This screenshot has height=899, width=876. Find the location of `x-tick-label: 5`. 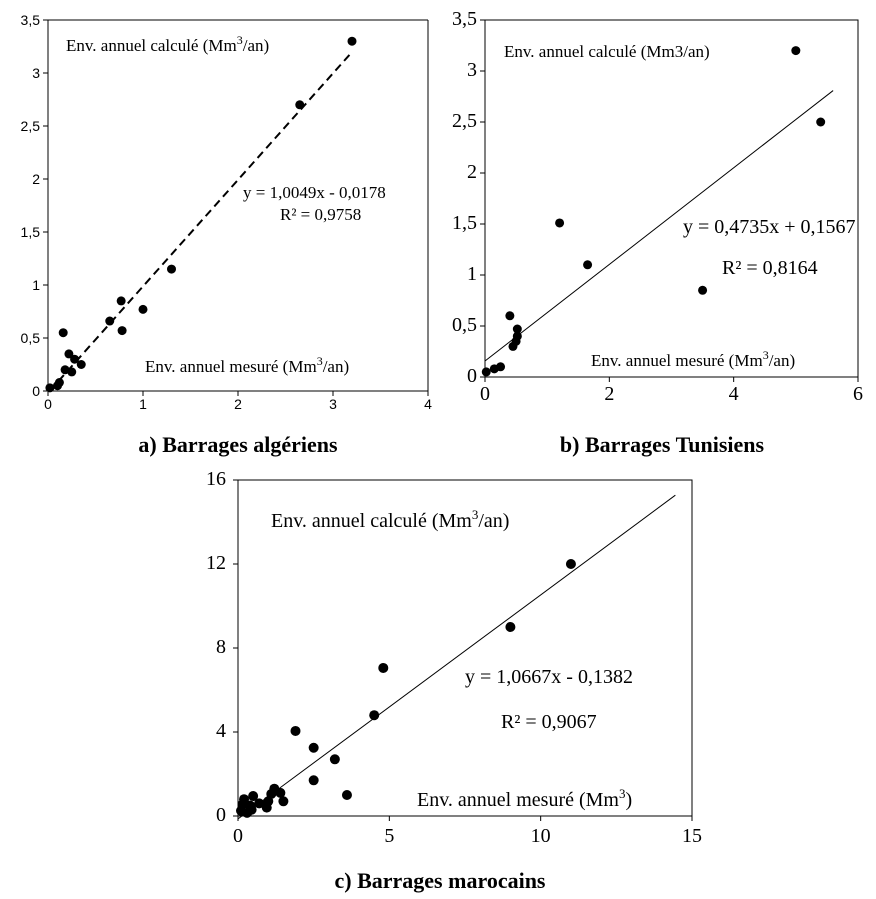

x-tick-label: 5 is located at coordinates (389, 836).